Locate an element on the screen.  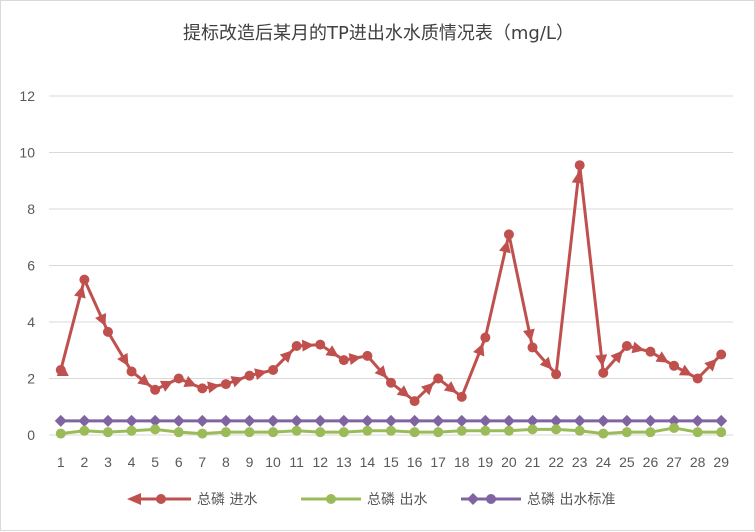
x-tick-label: 14 is located at coordinates (368, 462).